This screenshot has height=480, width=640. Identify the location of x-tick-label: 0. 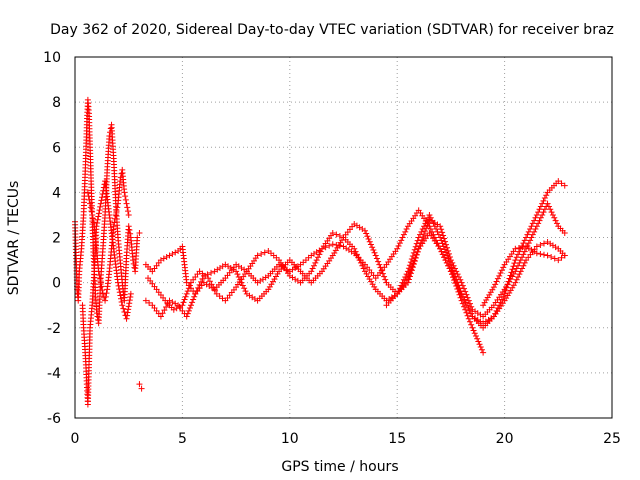
(75, 439).